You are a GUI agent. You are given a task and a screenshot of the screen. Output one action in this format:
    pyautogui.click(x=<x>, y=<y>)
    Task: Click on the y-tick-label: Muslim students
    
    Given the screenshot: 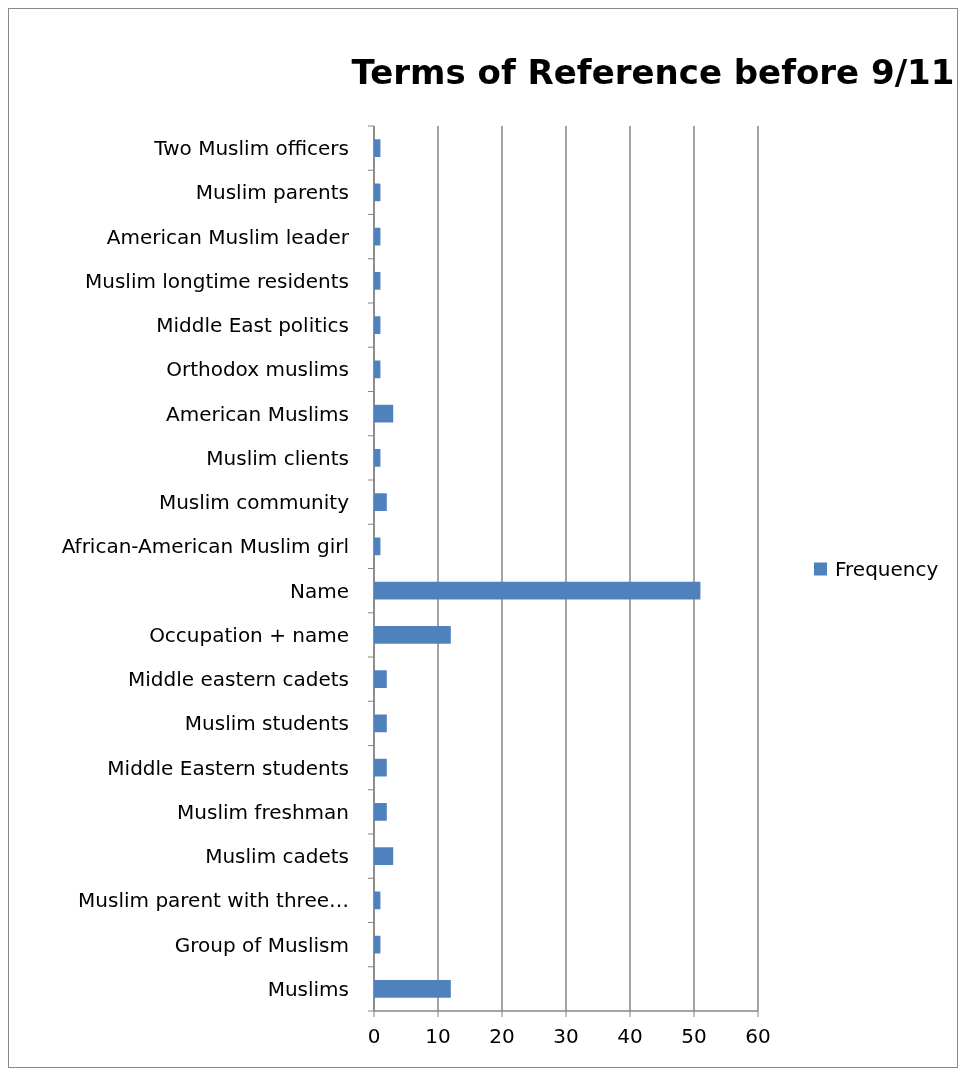 What is the action you would take?
    pyautogui.click(x=266, y=723)
    